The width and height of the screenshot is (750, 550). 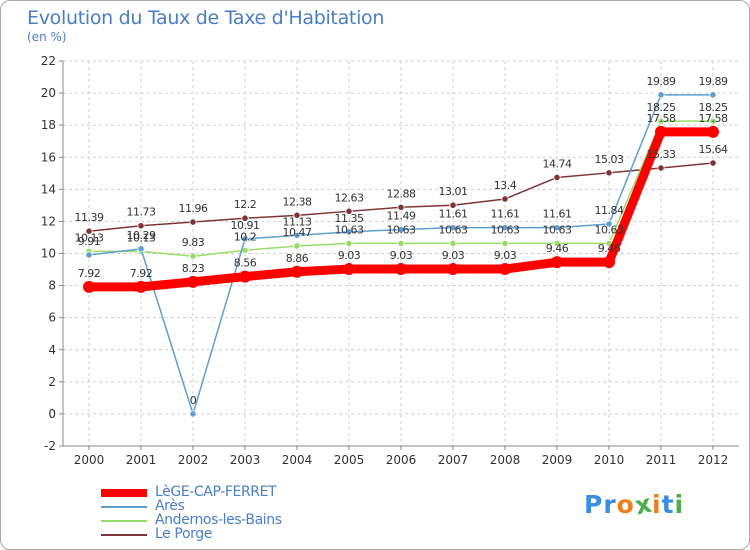 What do you see at coordinates (505, 185) in the screenshot?
I see `data-label: 13.4` at bounding box center [505, 185].